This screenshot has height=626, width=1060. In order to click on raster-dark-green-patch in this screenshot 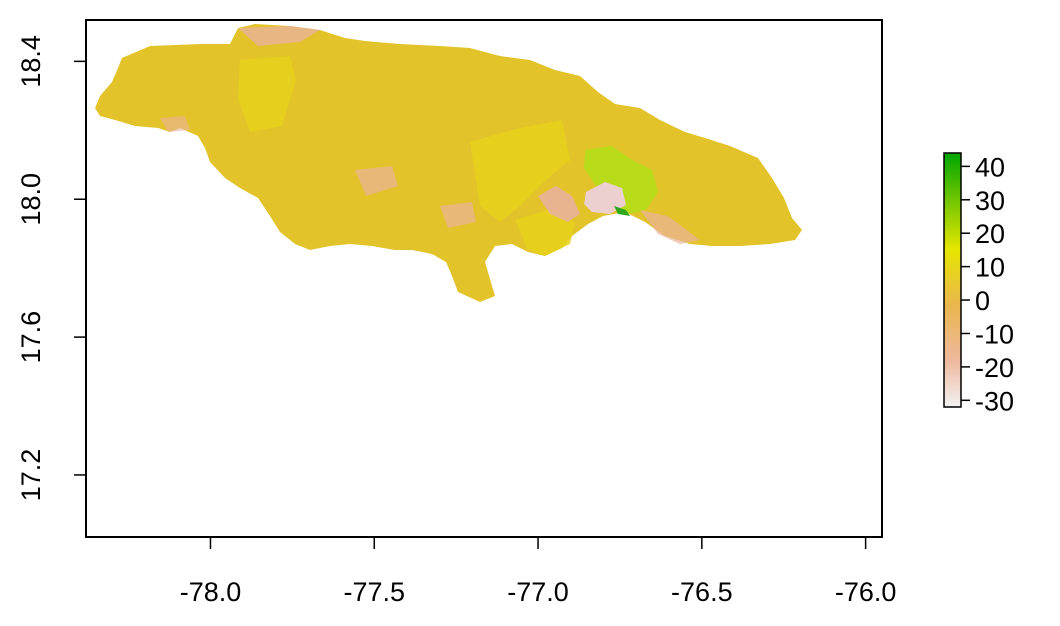, I will do `click(622, 211)`.